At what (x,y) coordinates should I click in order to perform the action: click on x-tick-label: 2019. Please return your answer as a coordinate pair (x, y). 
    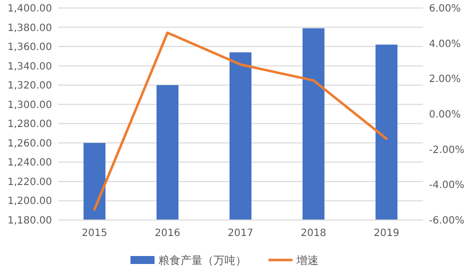
    Looking at the image, I should click on (387, 233).